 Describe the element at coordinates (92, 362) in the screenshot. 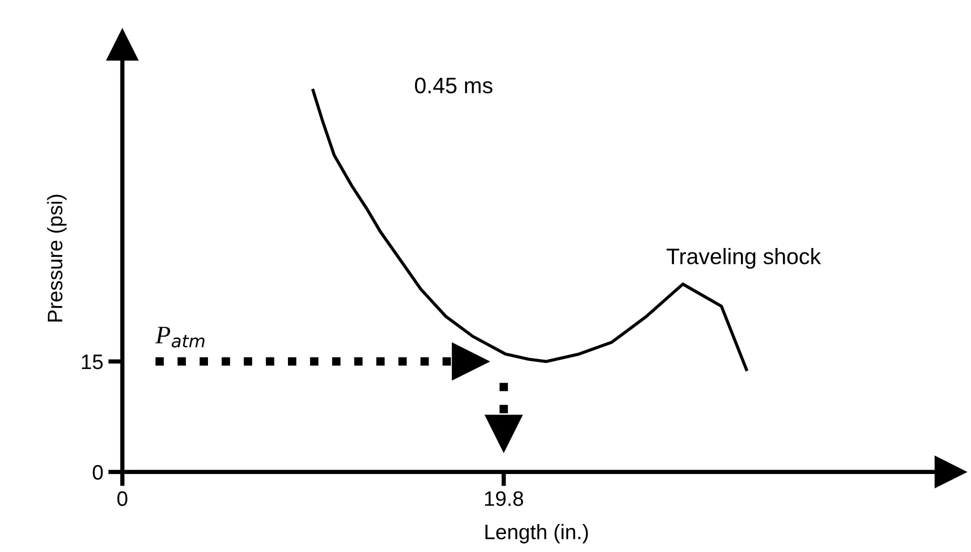

I see `y-tick-label: 15` at that location.